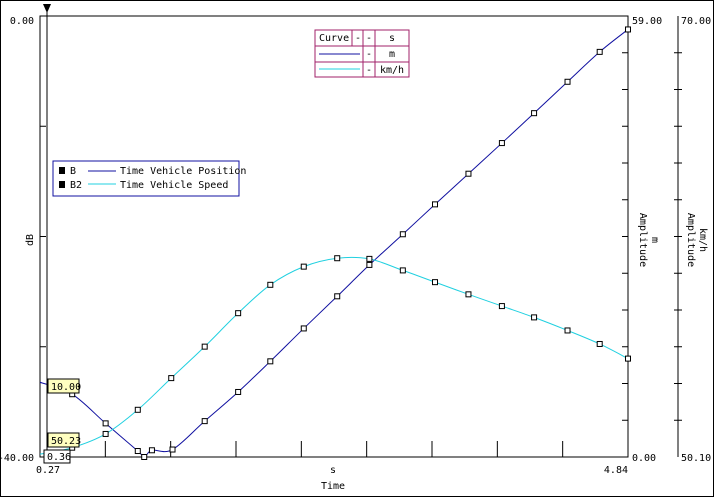 Image resolution: width=714 pixels, height=497 pixels. I want to click on units-header-unit: s, so click(392, 38).